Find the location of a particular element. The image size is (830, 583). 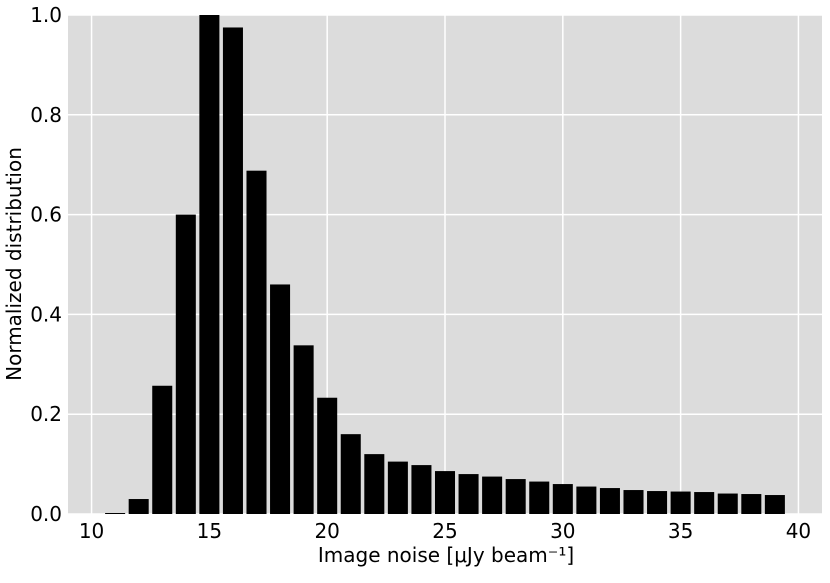

y-tick-label: 0.2 is located at coordinates (46, 414).